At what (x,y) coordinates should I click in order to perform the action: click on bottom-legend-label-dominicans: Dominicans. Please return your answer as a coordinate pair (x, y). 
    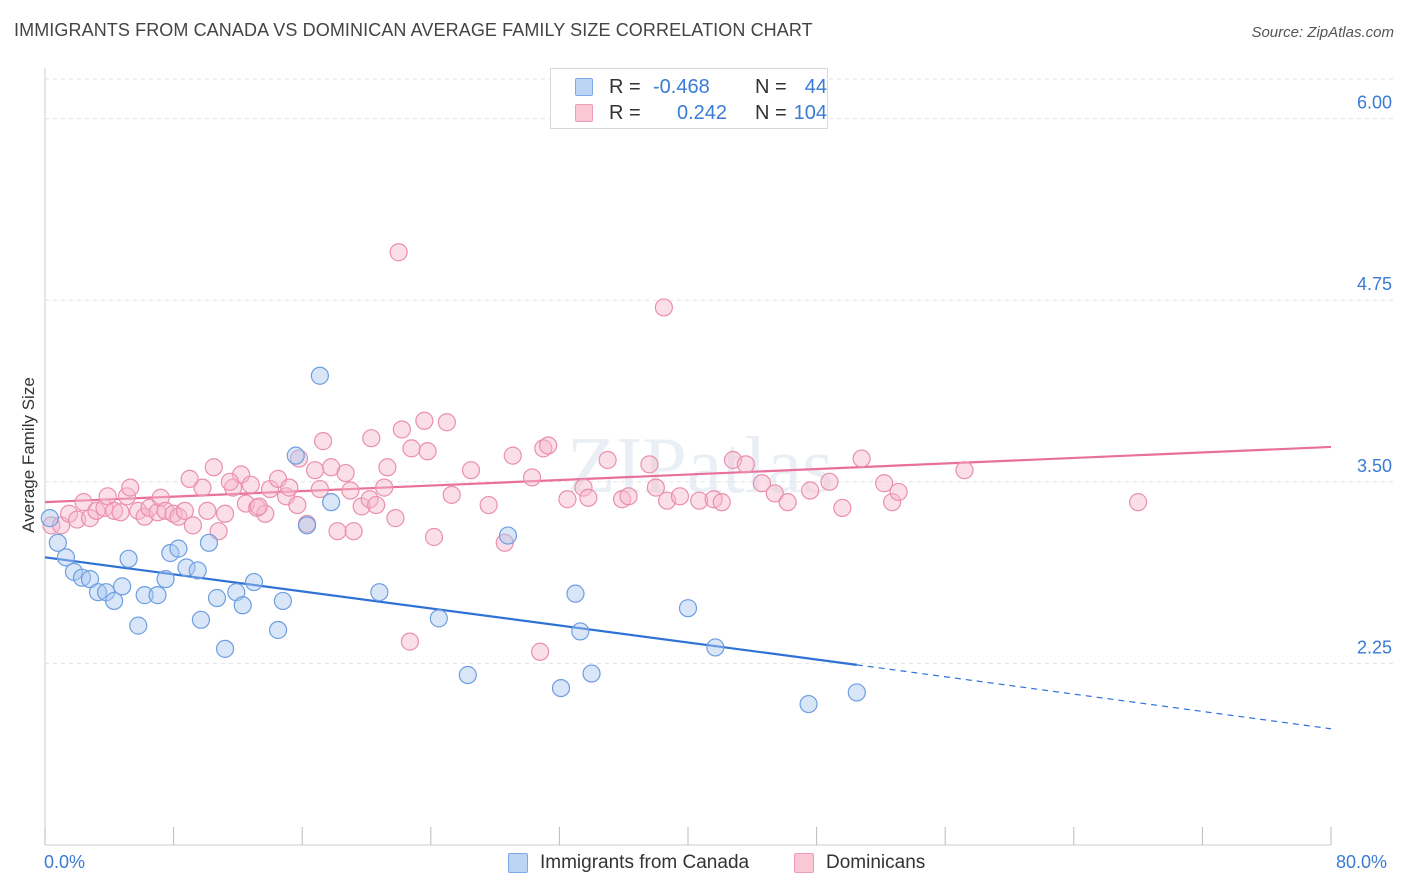
    Looking at the image, I should click on (876, 862).